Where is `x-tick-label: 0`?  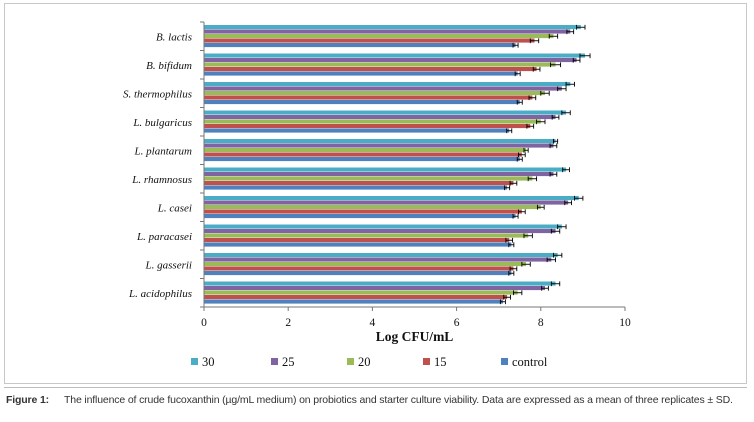
x-tick-label: 0 is located at coordinates (204, 323).